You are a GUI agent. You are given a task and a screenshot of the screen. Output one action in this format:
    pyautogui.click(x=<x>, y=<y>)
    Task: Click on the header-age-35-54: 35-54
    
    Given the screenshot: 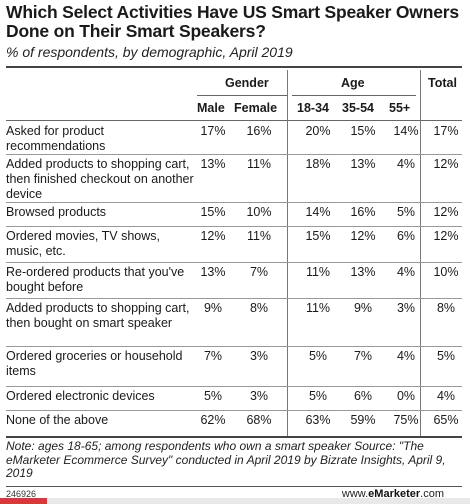 What is the action you would take?
    pyautogui.click(x=358, y=108)
    